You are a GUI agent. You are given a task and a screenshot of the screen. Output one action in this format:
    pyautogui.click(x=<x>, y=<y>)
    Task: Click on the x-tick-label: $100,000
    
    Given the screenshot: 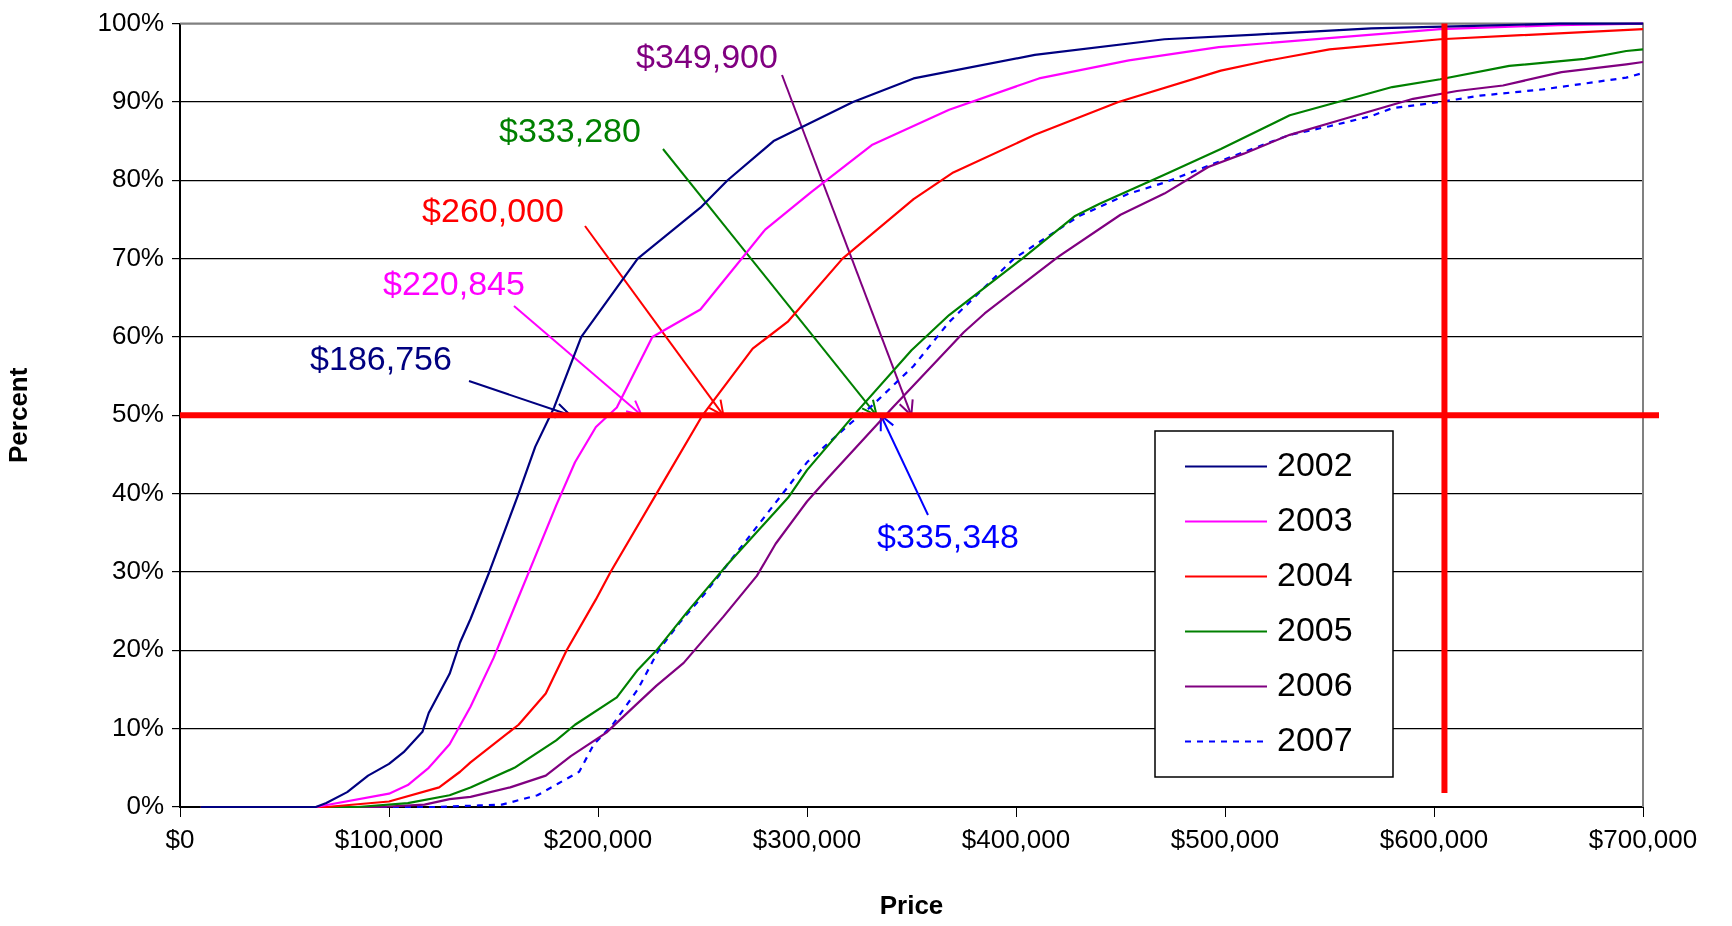 What is the action you would take?
    pyautogui.click(x=389, y=838)
    